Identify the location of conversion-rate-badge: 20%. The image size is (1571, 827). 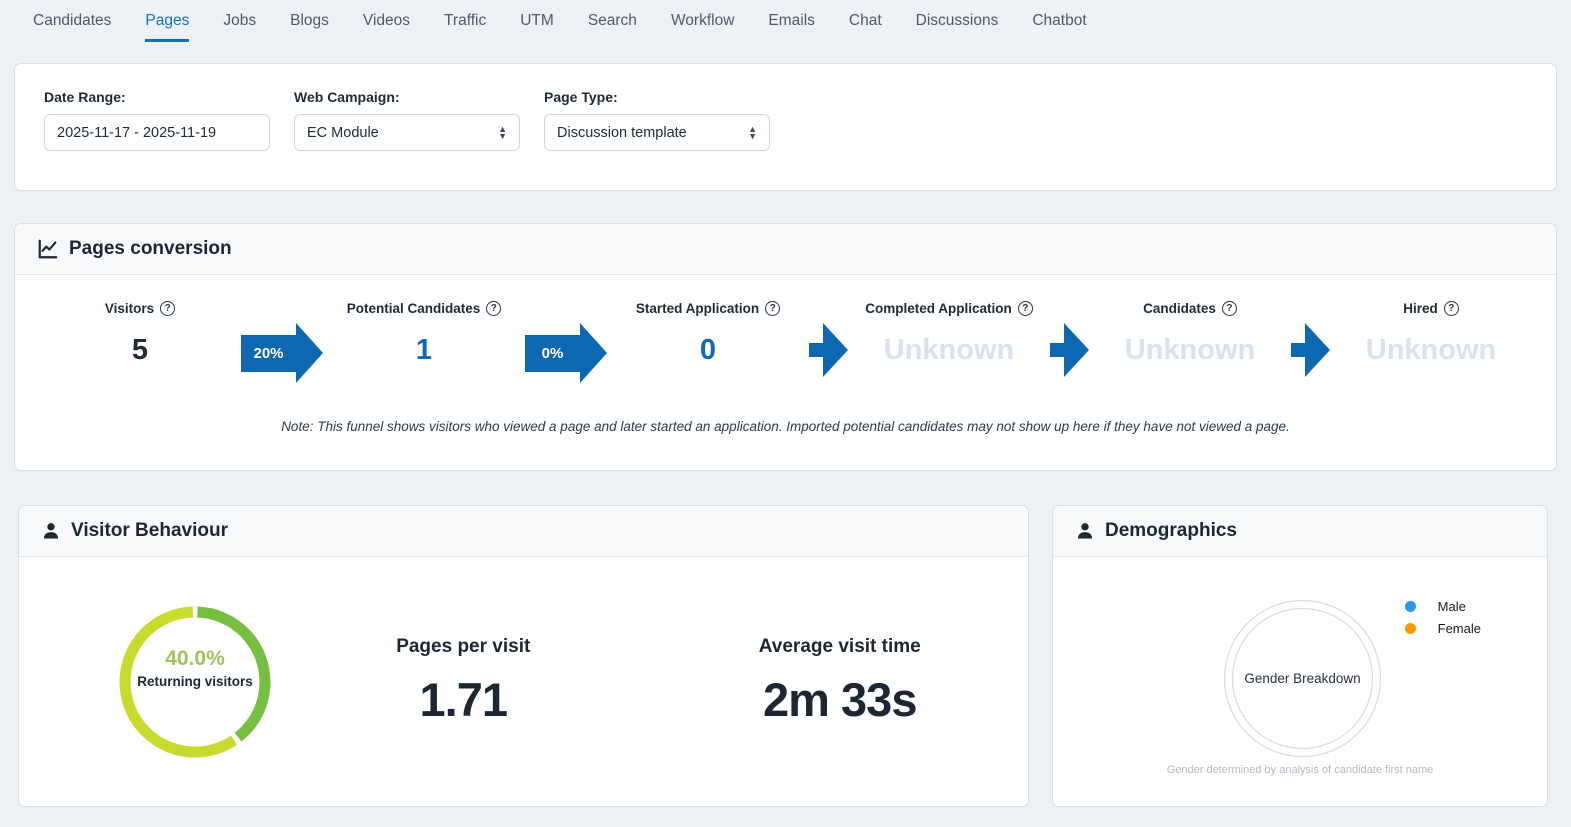
(268, 353).